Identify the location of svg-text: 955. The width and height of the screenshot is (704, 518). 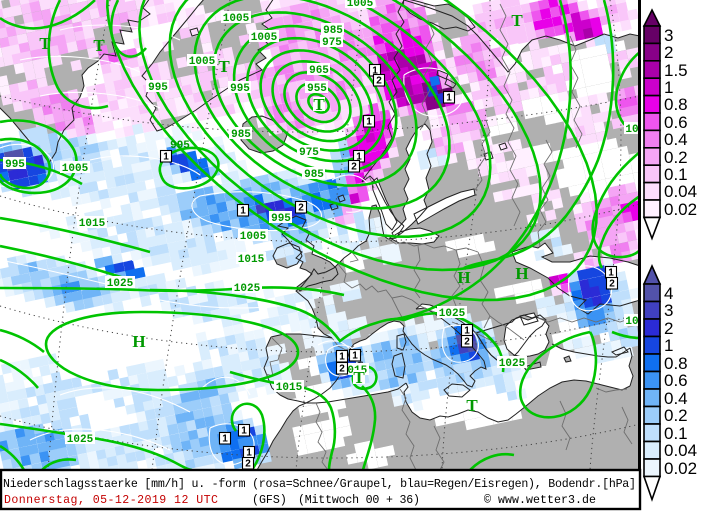
(317, 89).